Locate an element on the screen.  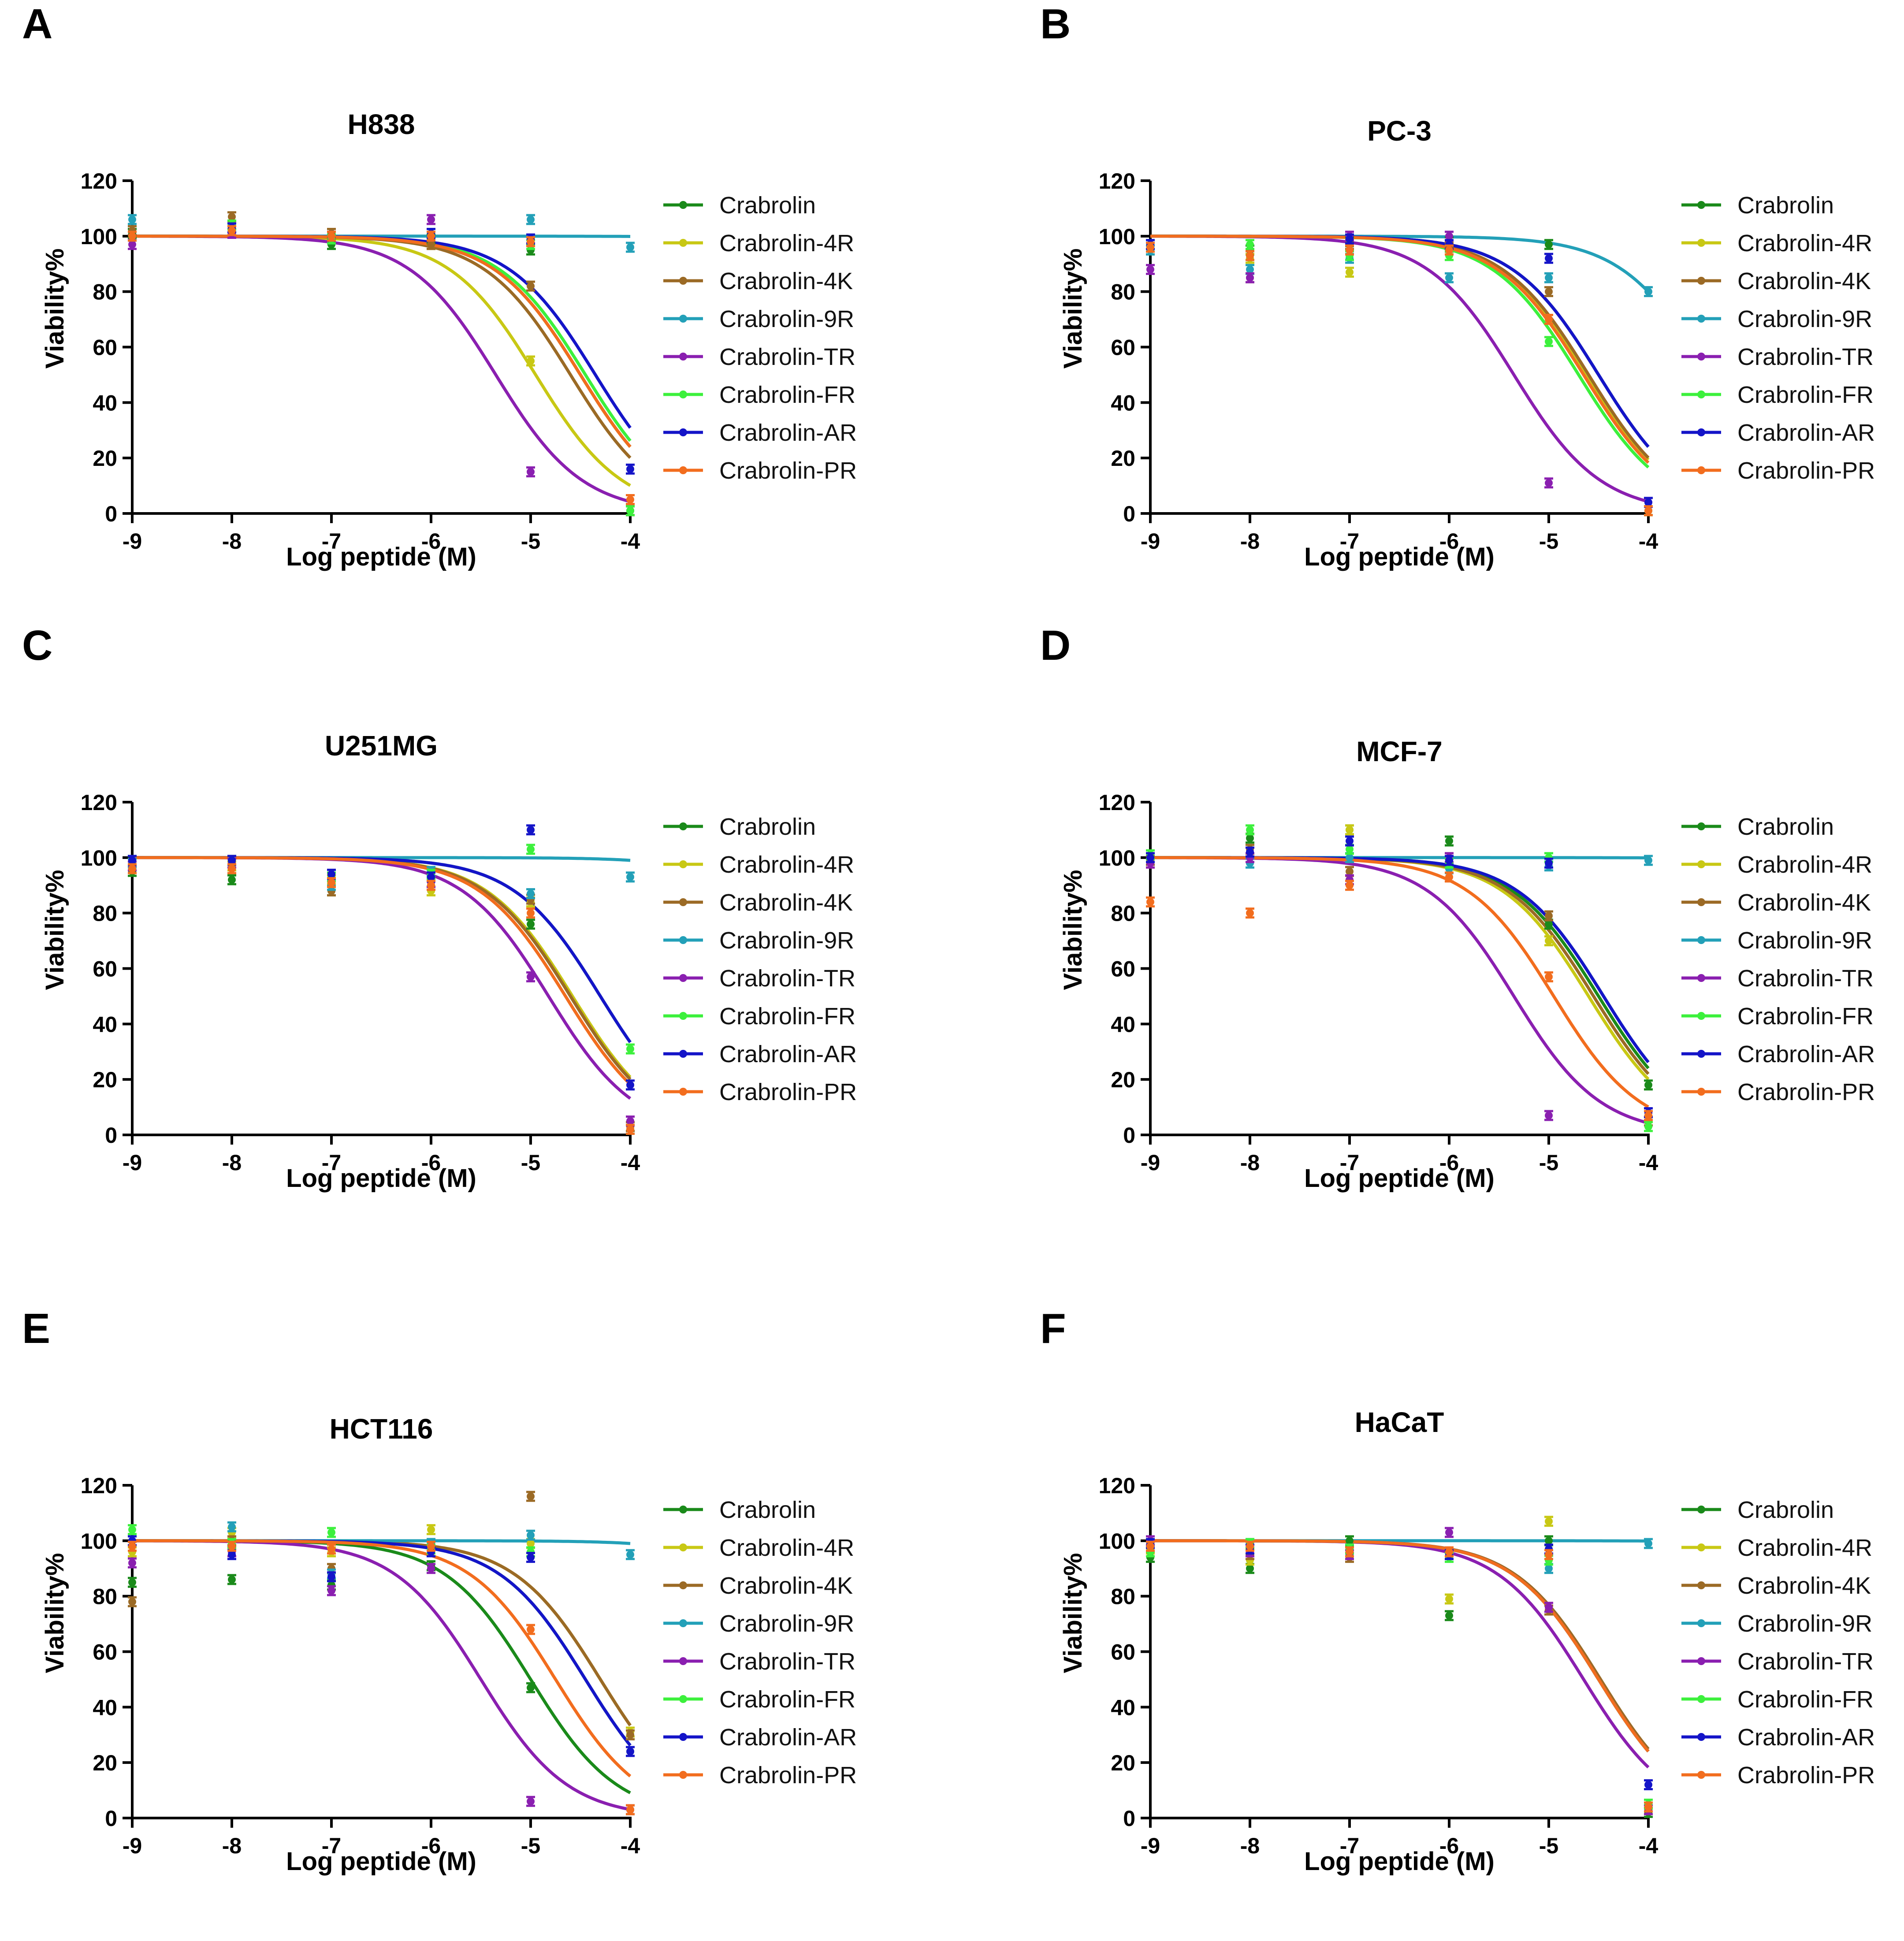
panel-label: B is located at coordinates (1055, 24).